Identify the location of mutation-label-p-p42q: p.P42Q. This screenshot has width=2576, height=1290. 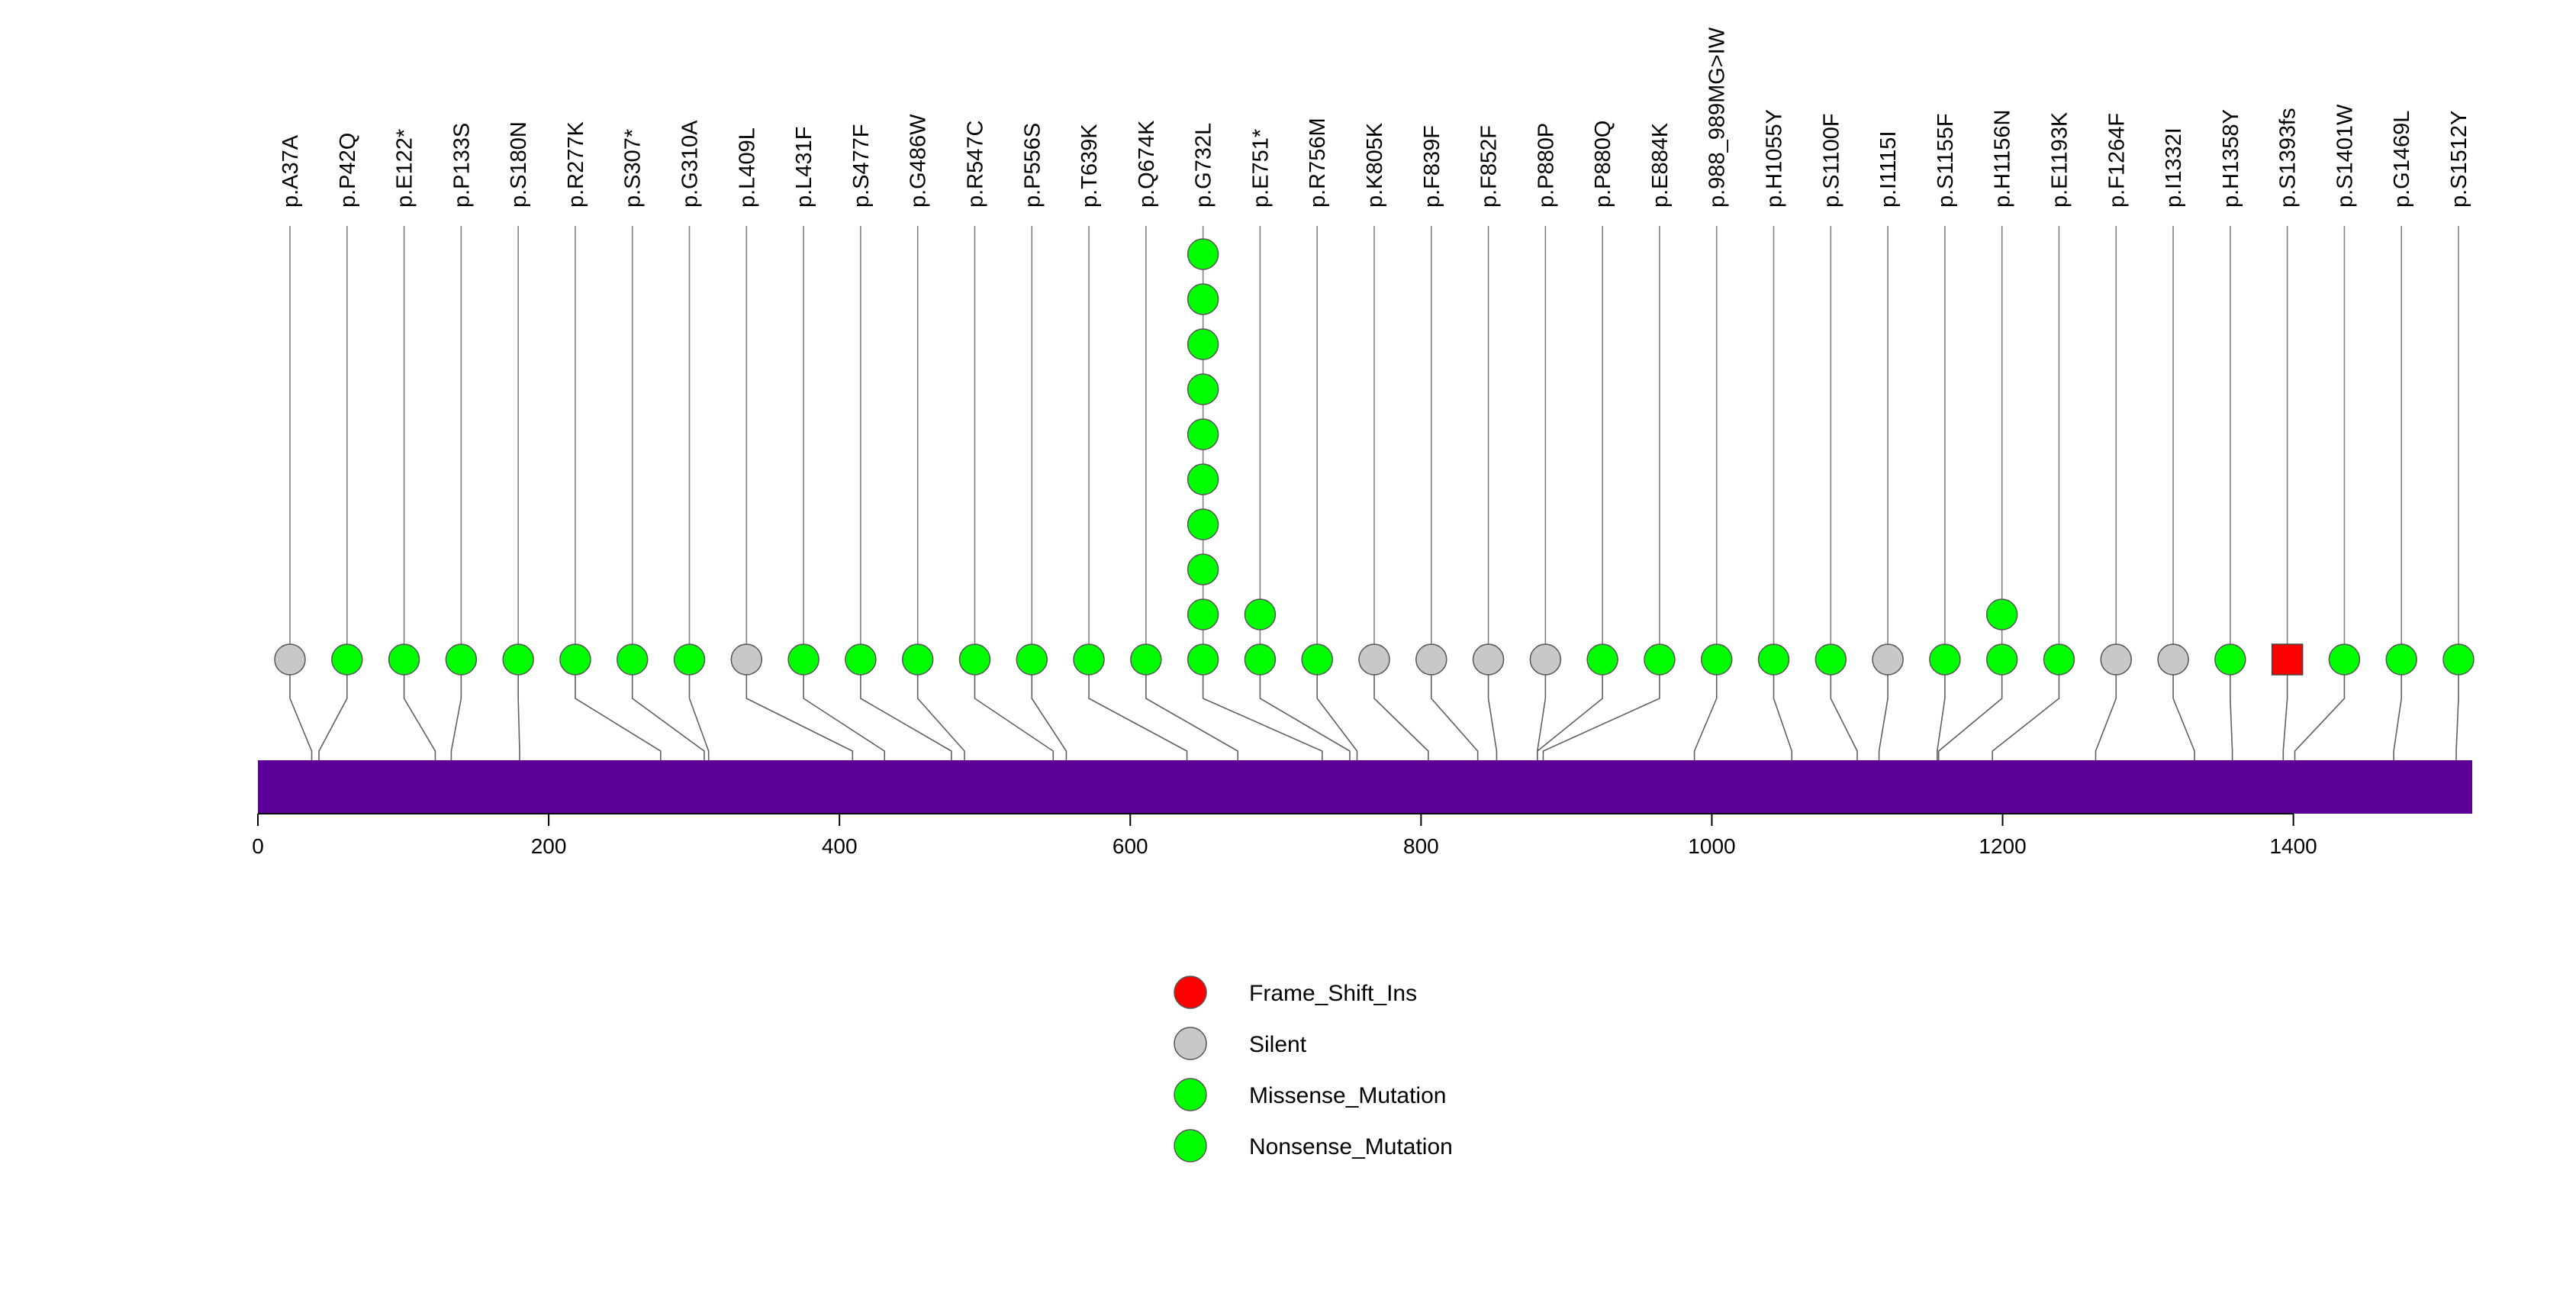
(348, 171).